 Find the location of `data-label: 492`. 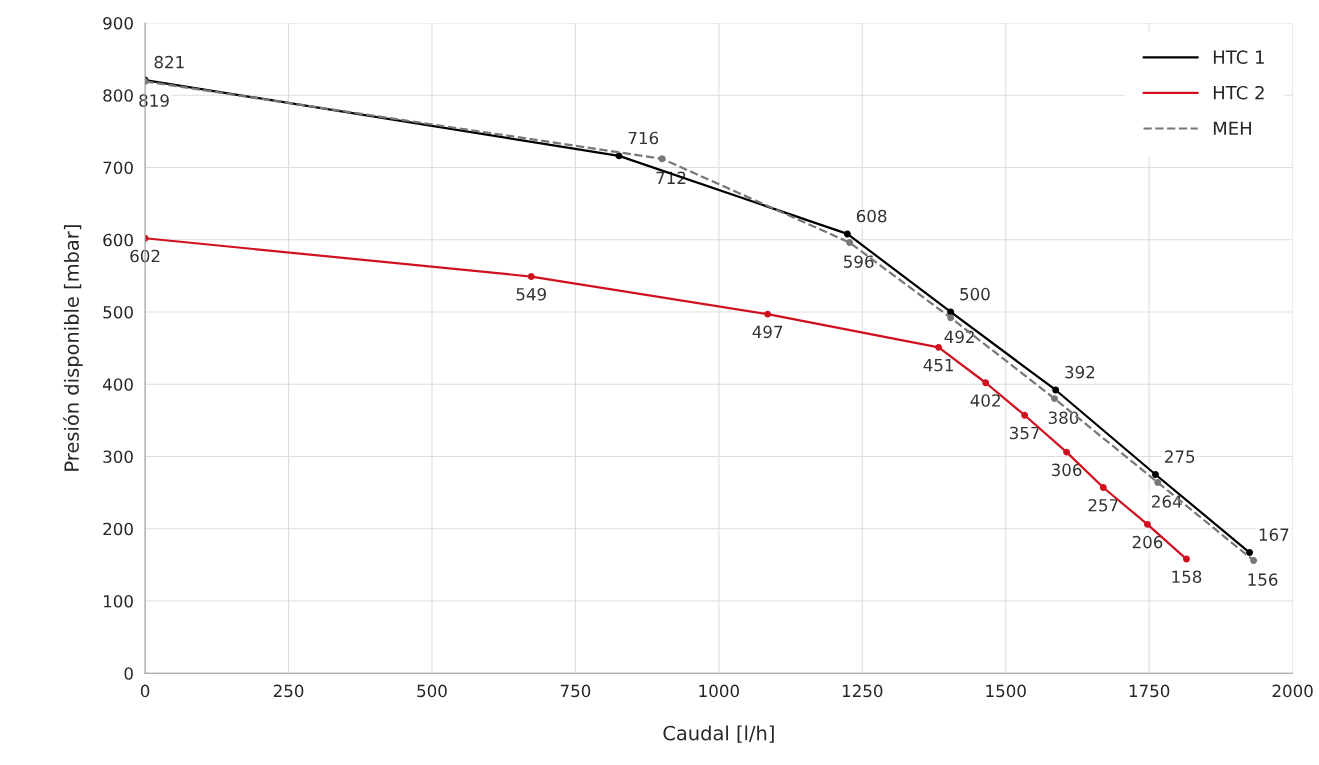

data-label: 492 is located at coordinates (959, 337).